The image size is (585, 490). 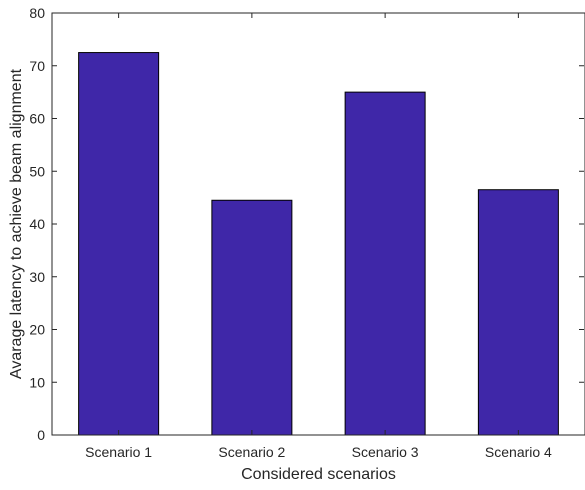 I want to click on x-tick-label-1: Scenario 1, so click(x=118, y=452).